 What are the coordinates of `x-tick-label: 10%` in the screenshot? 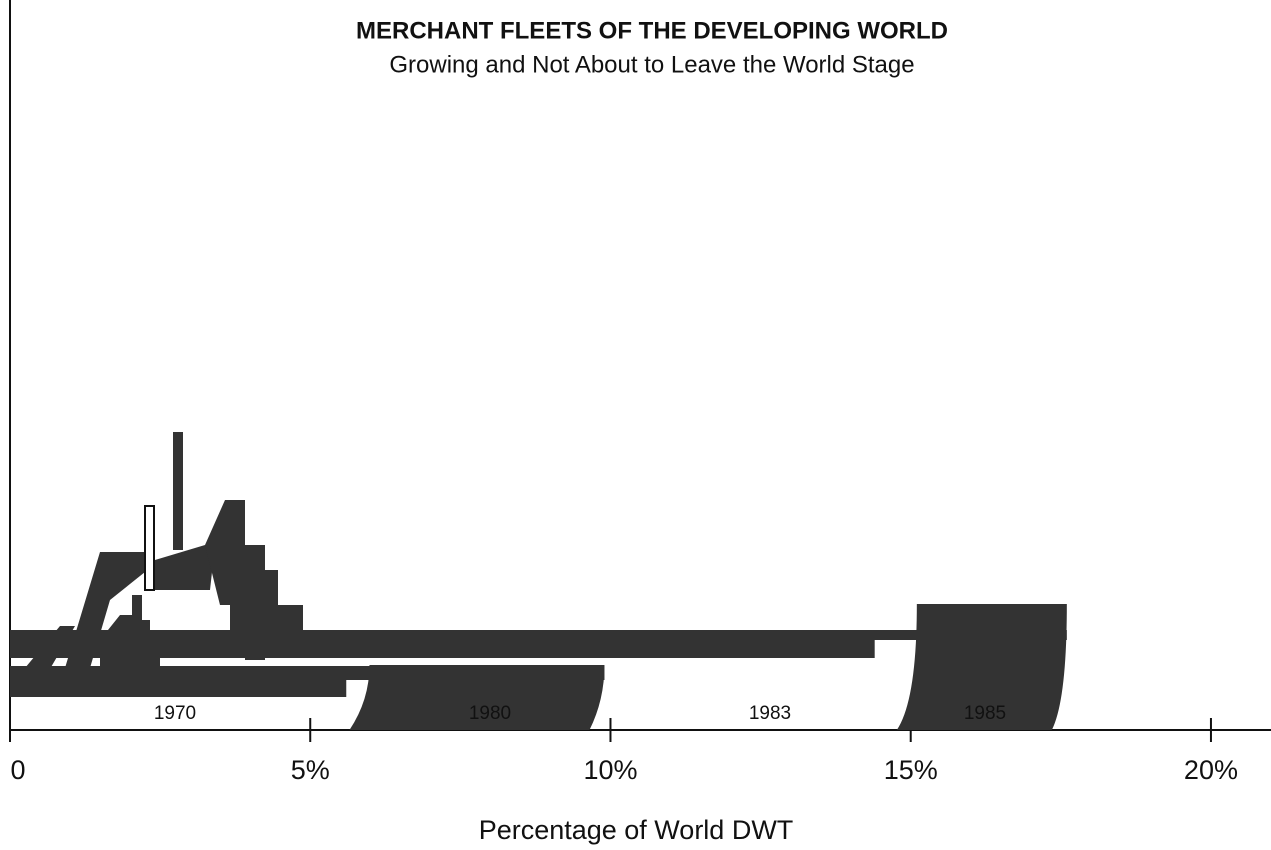 It's located at (610, 770).